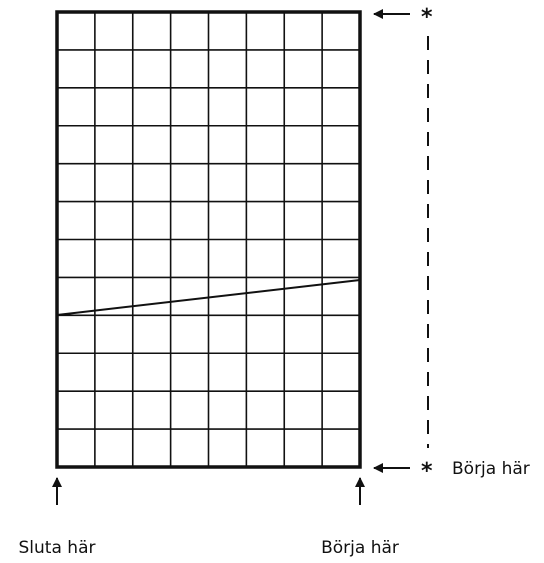 The height and width of the screenshot is (563, 544). What do you see at coordinates (491, 469) in the screenshot?
I see `right-start-label: Börja här` at bounding box center [491, 469].